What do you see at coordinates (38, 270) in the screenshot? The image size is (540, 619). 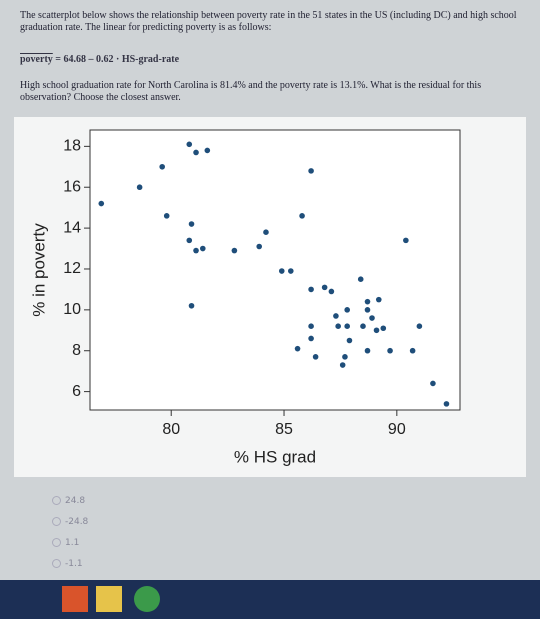 I see `y-axis-label: % in poverty` at bounding box center [38, 270].